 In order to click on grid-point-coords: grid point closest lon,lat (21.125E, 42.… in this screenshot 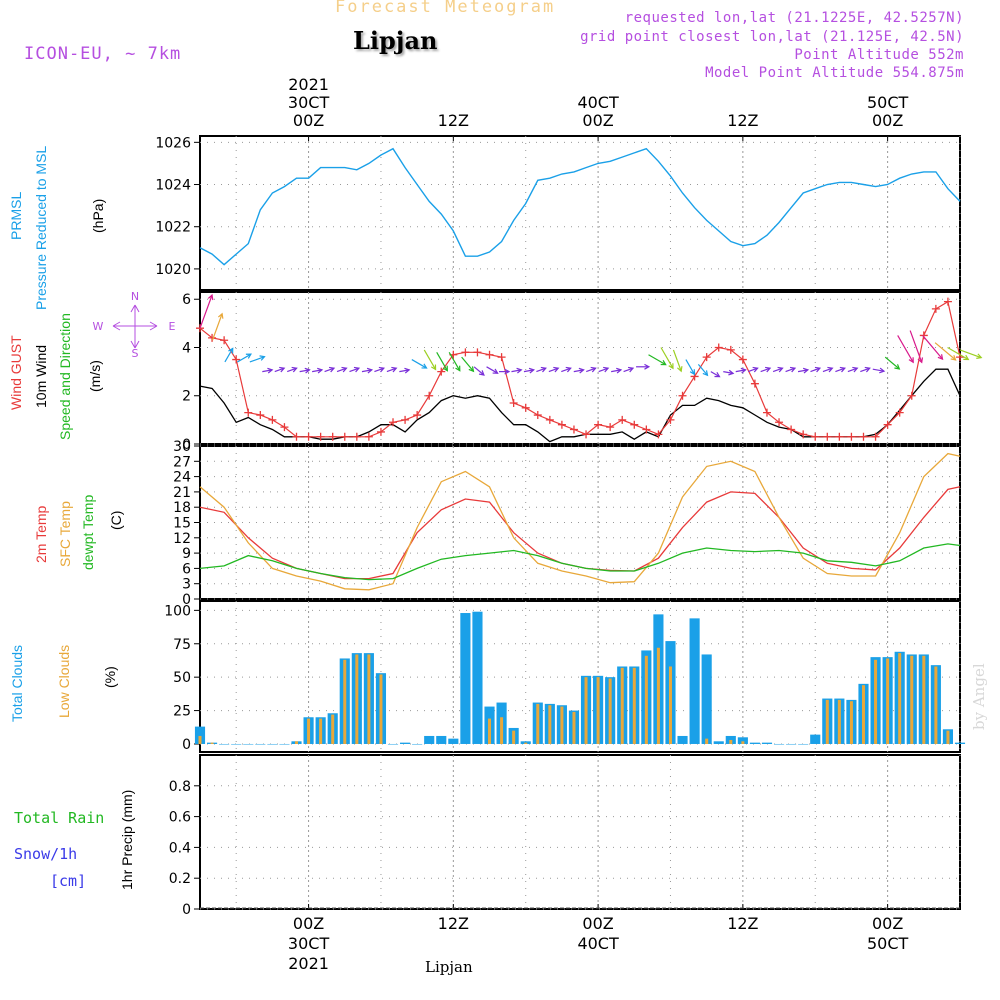, I will do `click(772, 37)`.